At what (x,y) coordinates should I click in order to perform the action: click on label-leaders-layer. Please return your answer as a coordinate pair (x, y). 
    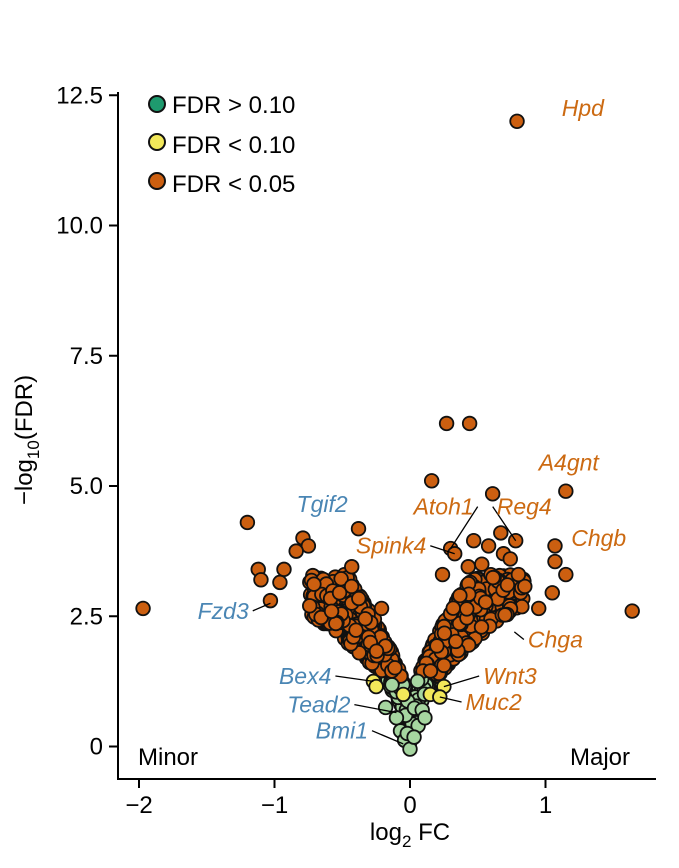
    Looking at the image, I should click on (388, 625).